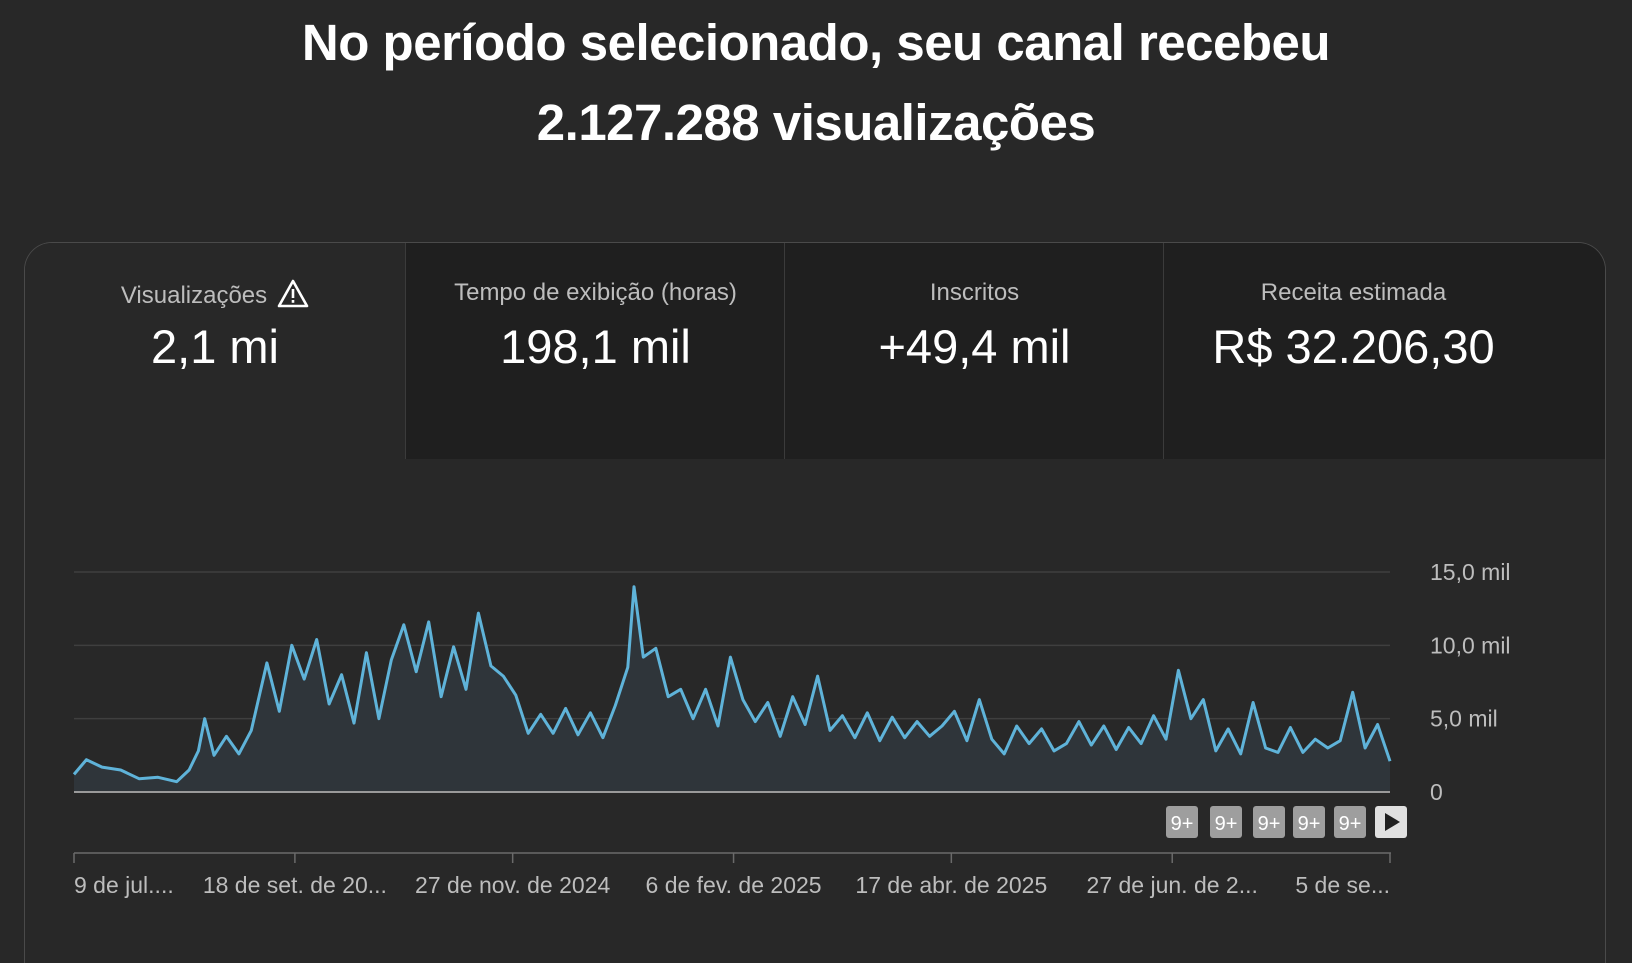 The image size is (1632, 963). I want to click on tab-subscribers: Inscritos +49,4 mil, so click(974, 351).